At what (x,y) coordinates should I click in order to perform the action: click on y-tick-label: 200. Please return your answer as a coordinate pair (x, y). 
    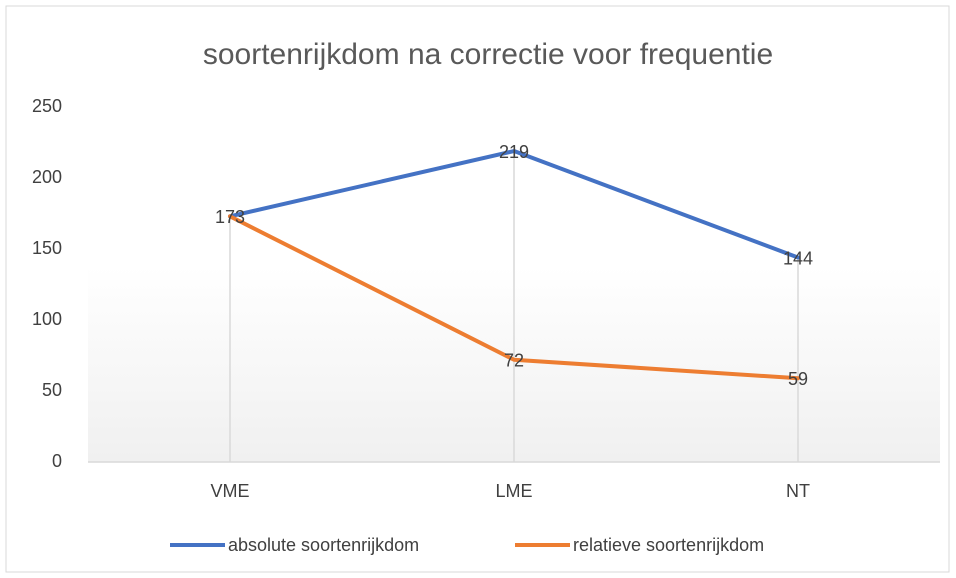
    Looking at the image, I should click on (47, 177).